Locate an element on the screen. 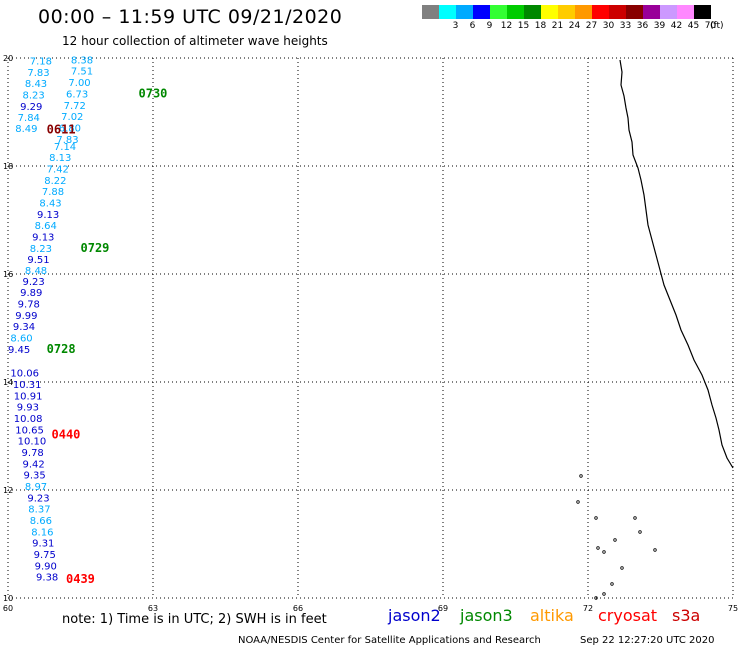 This screenshot has width=740, height=650. wave-height-value: 9.90 is located at coordinates (46, 566).